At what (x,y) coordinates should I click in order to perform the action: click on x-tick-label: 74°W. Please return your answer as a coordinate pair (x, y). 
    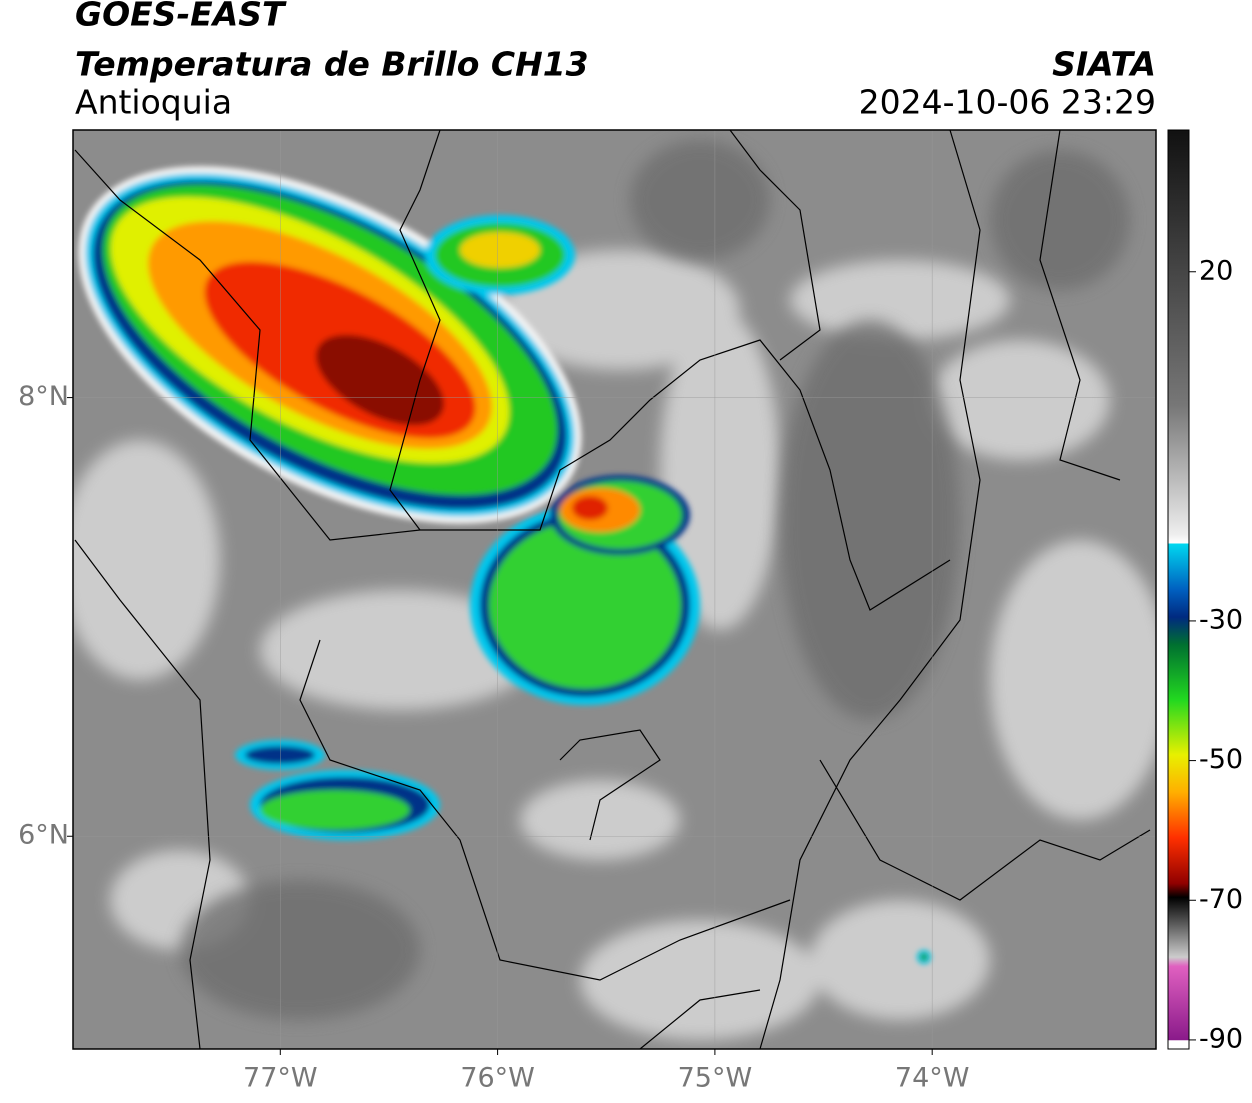
    Looking at the image, I should click on (932, 1078).